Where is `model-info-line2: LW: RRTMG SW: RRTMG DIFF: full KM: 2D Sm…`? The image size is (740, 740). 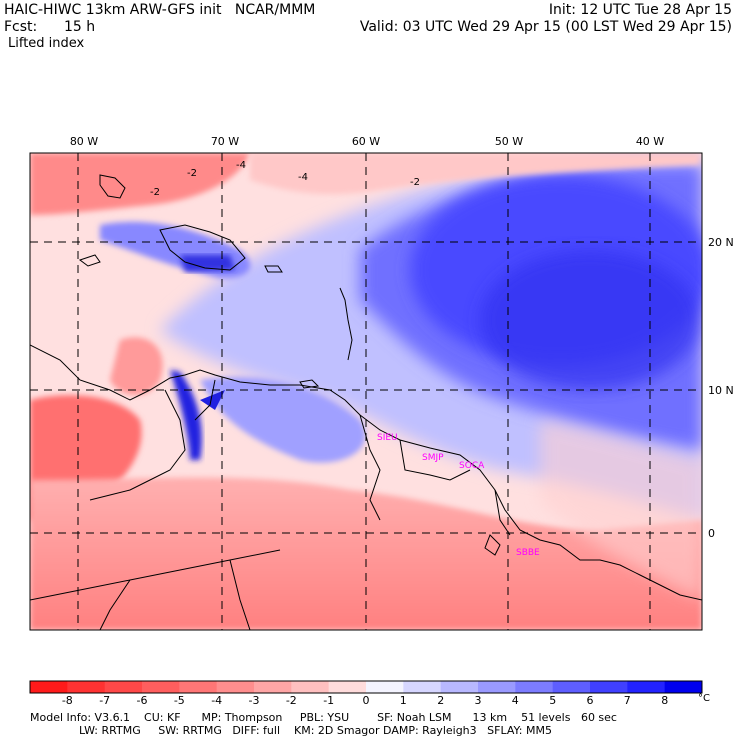
model-info-line2: LW: RRTMG SW: RRTMG DIFF: full KM: 2D Sm… is located at coordinates (291, 730).